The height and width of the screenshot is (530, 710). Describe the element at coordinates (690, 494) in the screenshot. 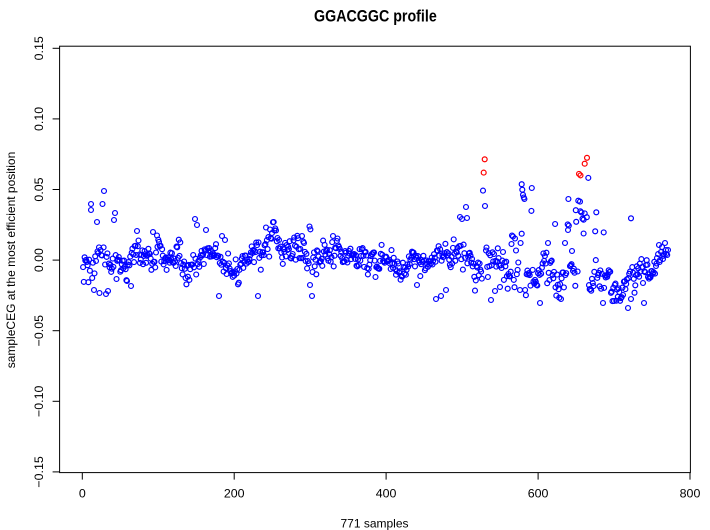

I see `svg-text: 800` at that location.